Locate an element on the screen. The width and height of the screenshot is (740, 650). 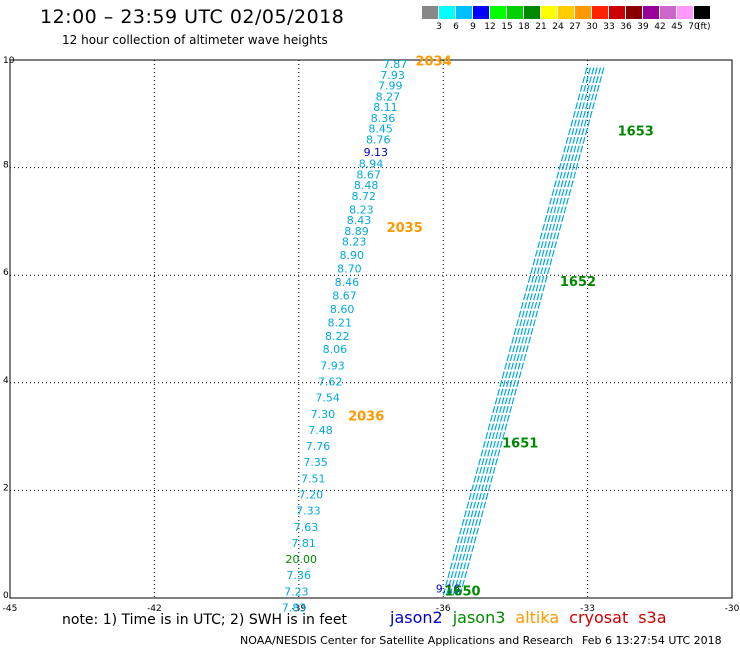
y-tick-label: 4 is located at coordinates (6, 381).